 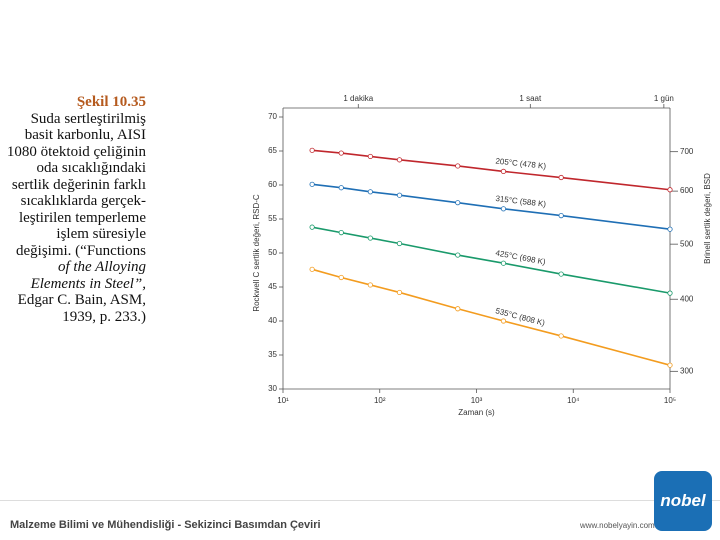 I want to click on caption-line: Suda sertleştirilmiş, so click(x=88, y=118).